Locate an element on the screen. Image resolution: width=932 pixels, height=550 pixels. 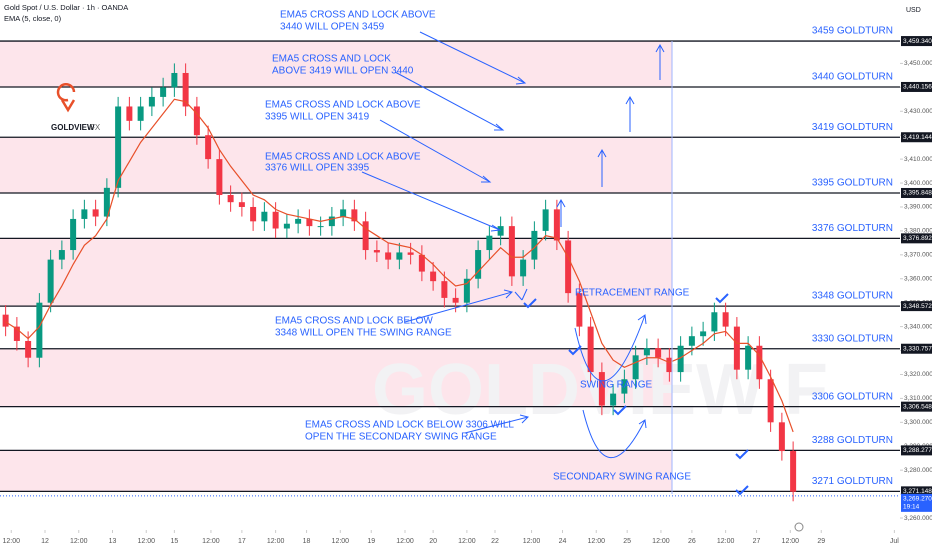
y-tick-label: 3,300.000 is located at coordinates (918, 422).